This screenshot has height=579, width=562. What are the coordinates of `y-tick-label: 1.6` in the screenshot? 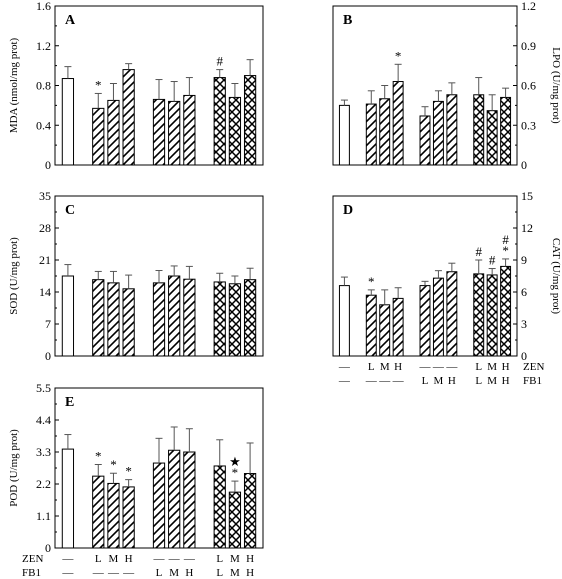 It's located at (43, 6).